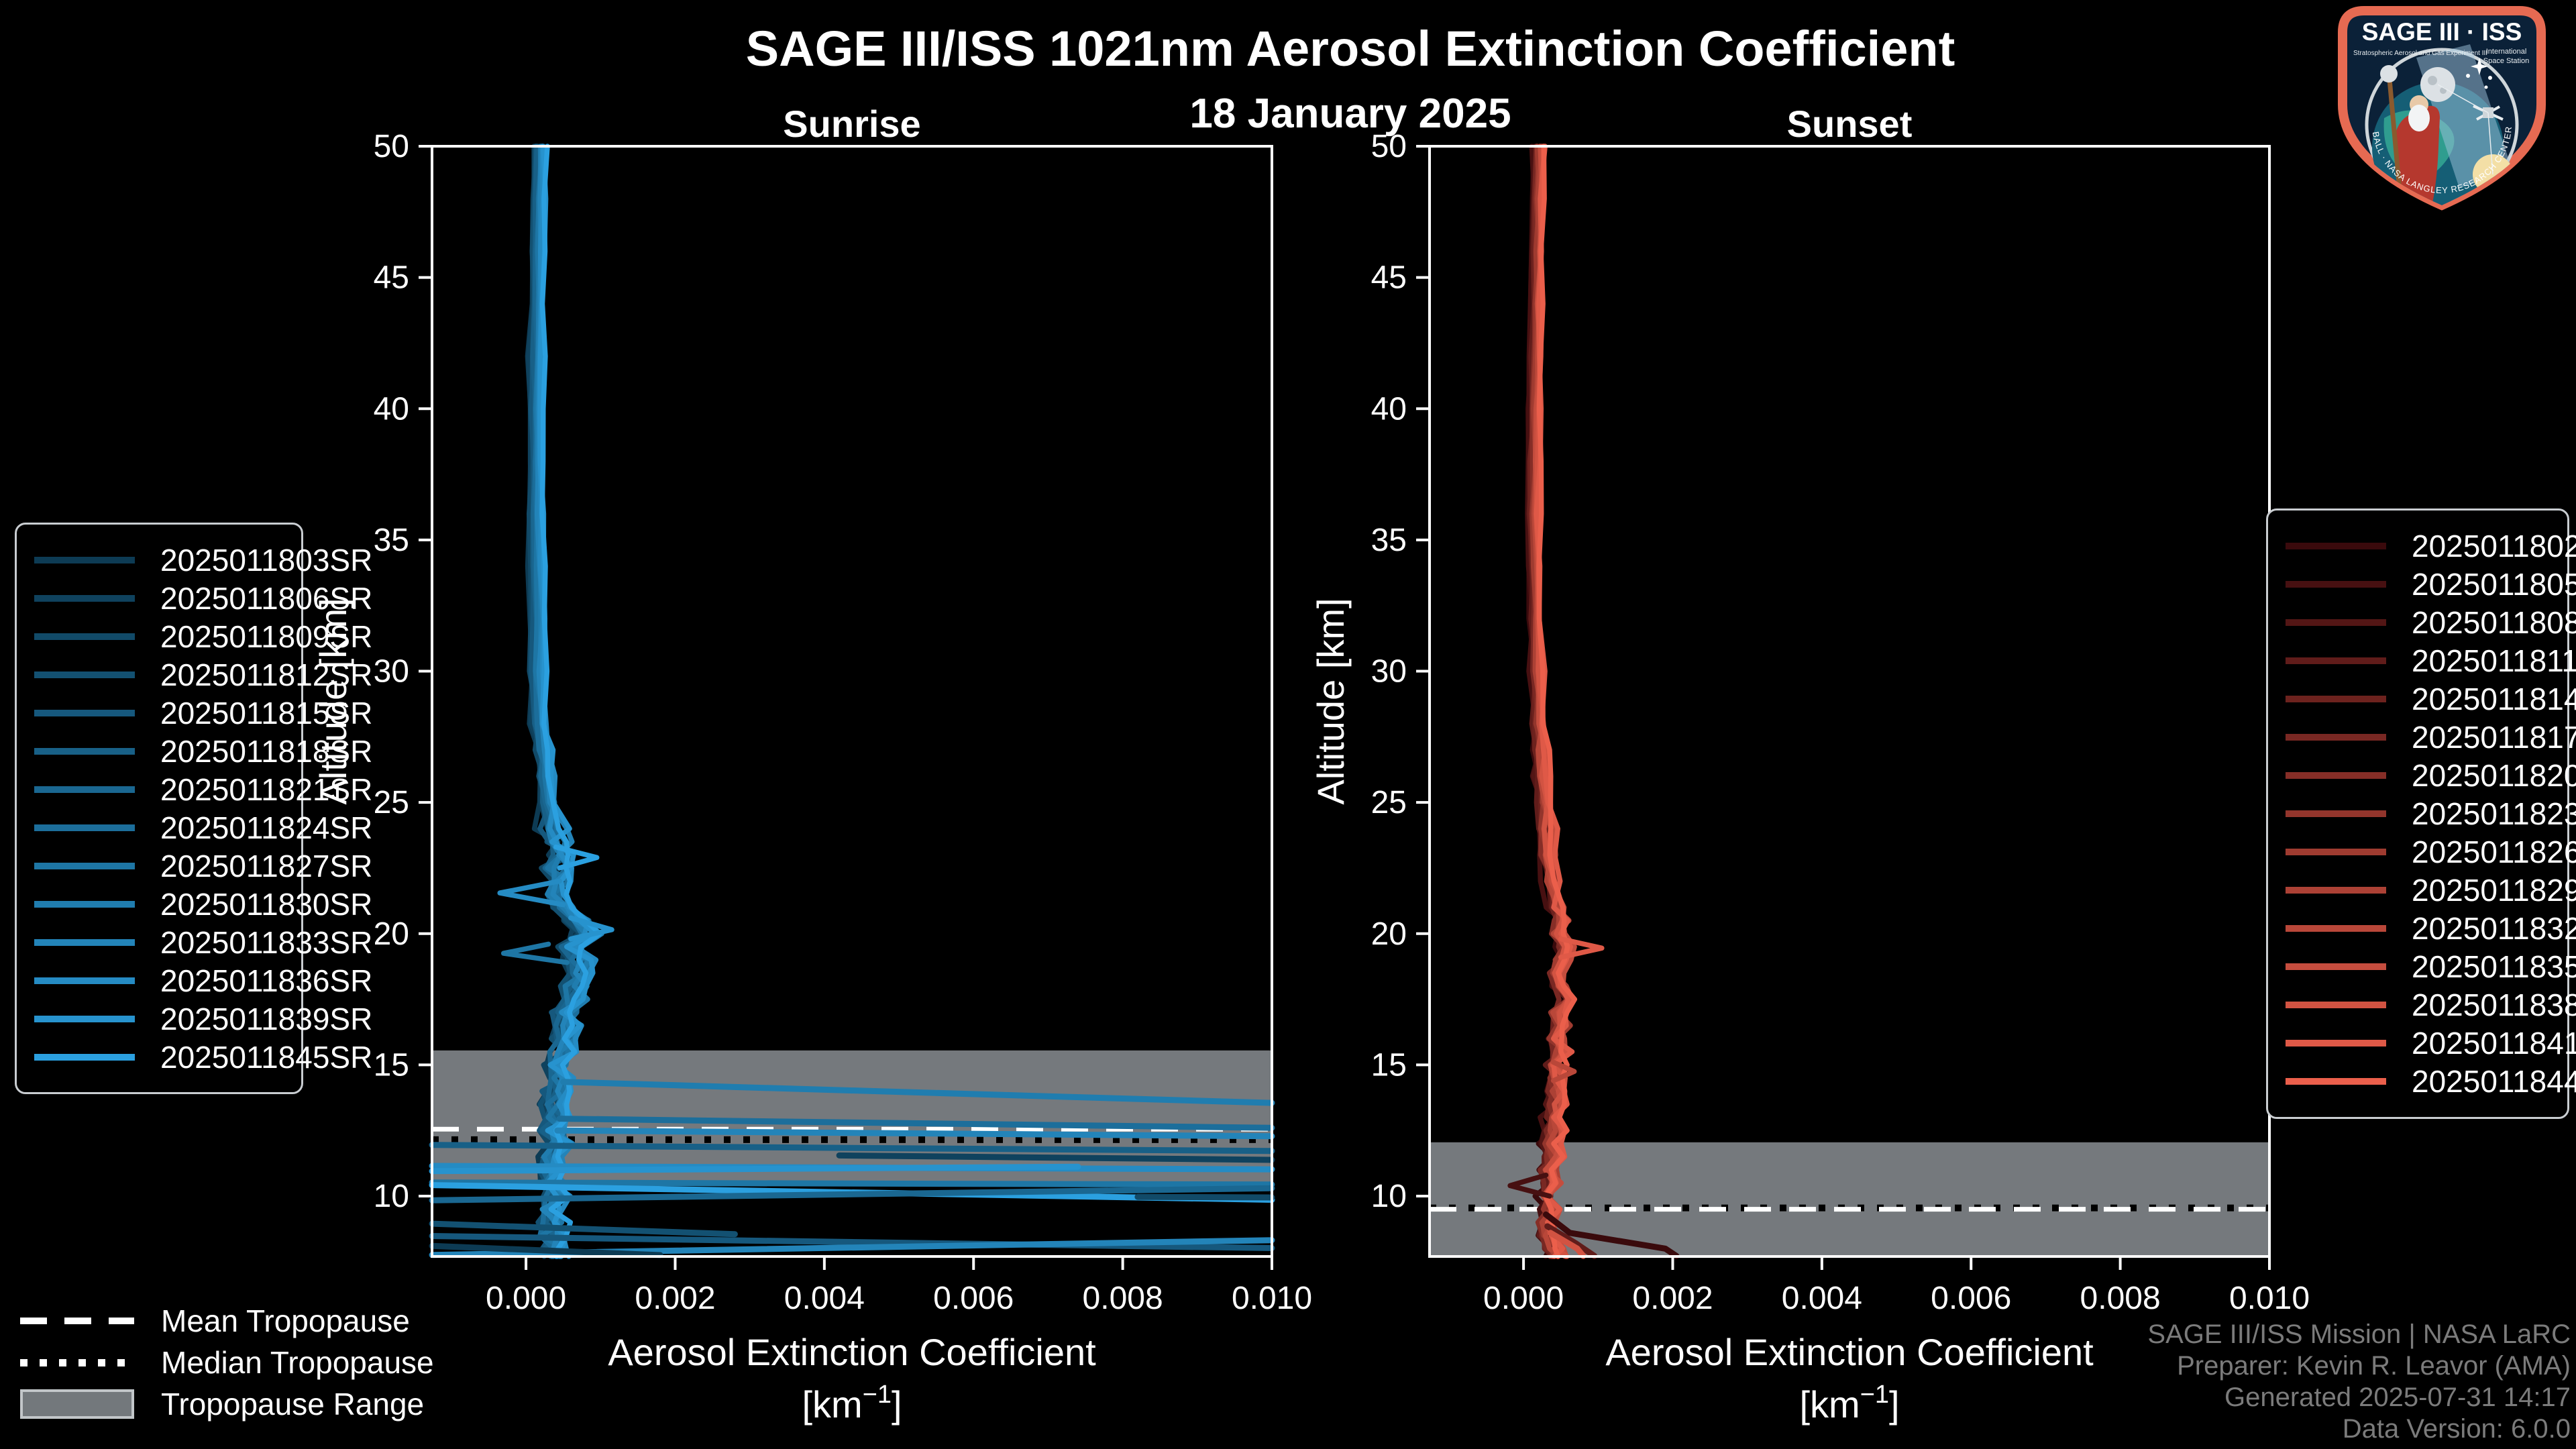  I want to click on legend-item: 2025011832SS, so click(2431, 929).